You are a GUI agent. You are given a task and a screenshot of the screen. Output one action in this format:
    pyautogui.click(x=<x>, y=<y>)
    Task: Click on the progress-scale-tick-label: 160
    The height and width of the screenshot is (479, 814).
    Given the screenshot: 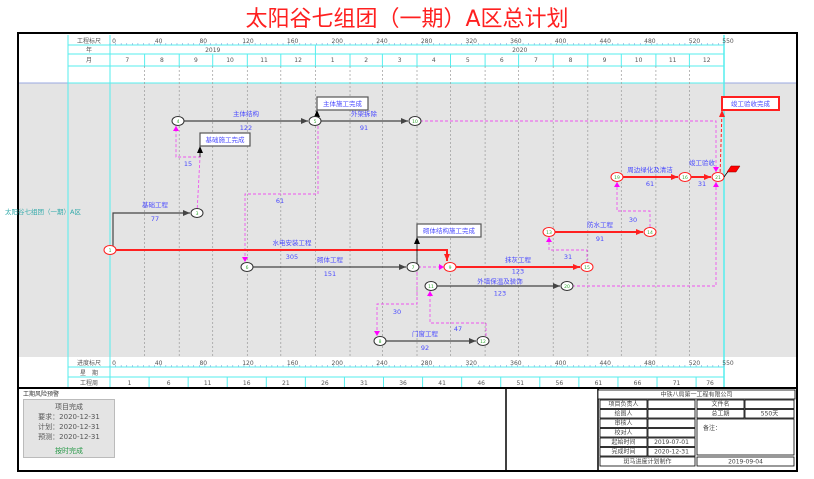 What is the action you would take?
    pyautogui.click(x=293, y=363)
    